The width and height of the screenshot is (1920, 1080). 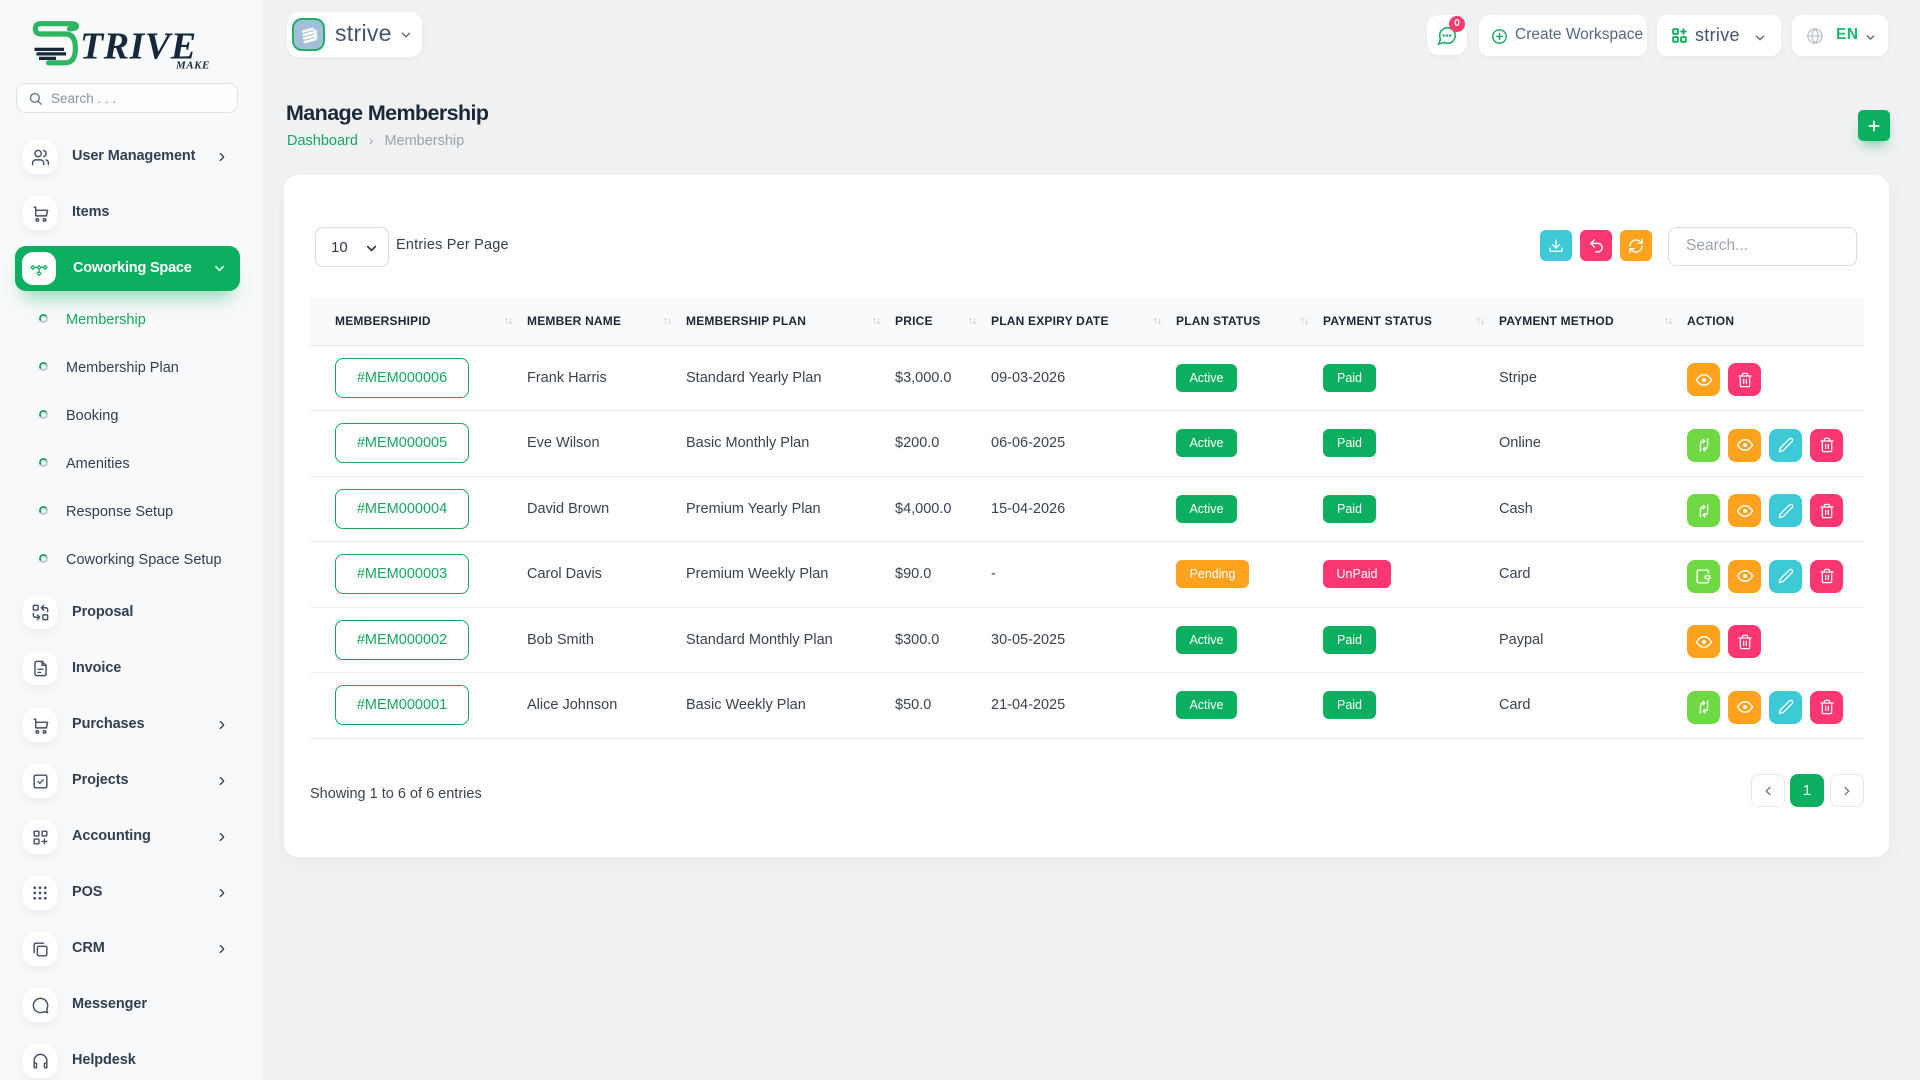 I want to click on svg-text: MAKE, so click(x=192, y=66).